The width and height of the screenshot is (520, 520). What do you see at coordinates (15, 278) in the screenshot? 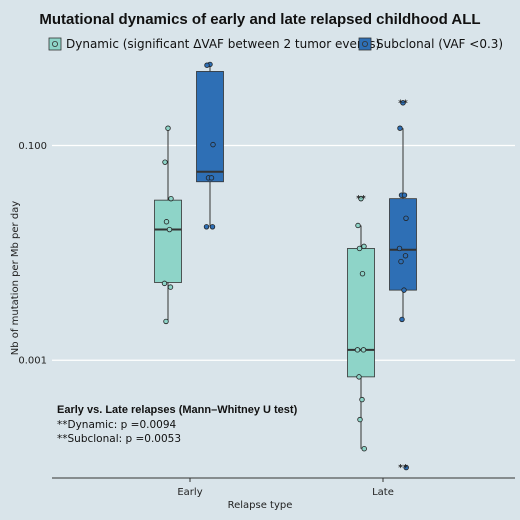
I see `y-axis-label: Nb of mutation per Mb per day` at bounding box center [15, 278].